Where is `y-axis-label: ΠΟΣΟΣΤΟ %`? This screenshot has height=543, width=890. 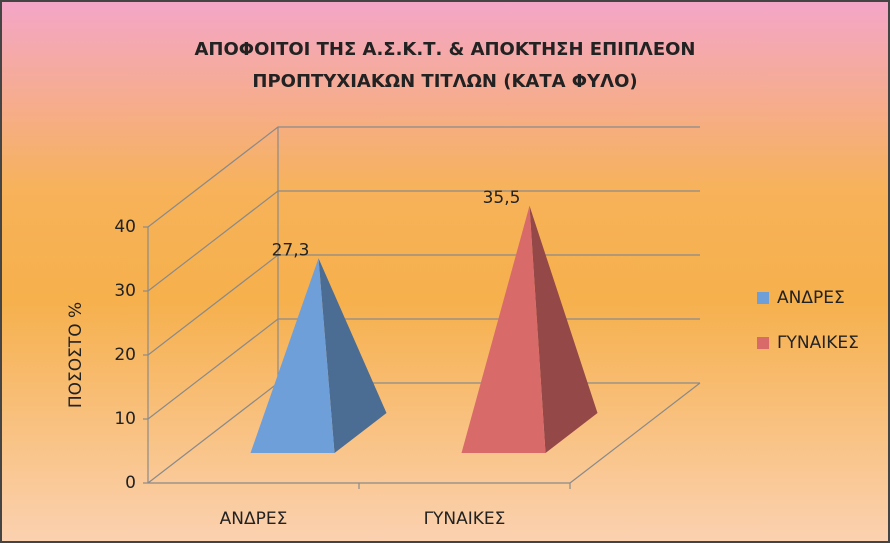
y-axis-label: ΠΟΣΟΣΤΟ % is located at coordinates (76, 355).